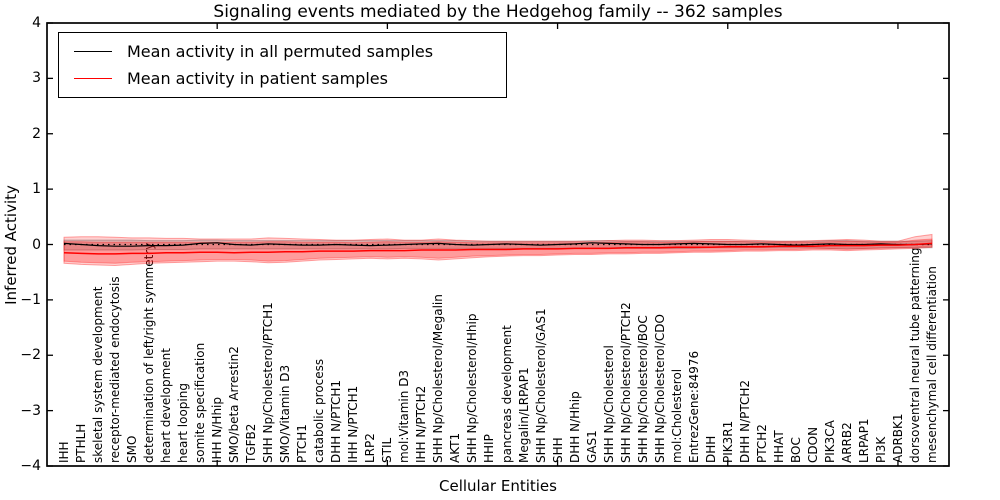 The image size is (1000, 500). I want to click on x-tick-label: PTHLH, so click(81, 443).